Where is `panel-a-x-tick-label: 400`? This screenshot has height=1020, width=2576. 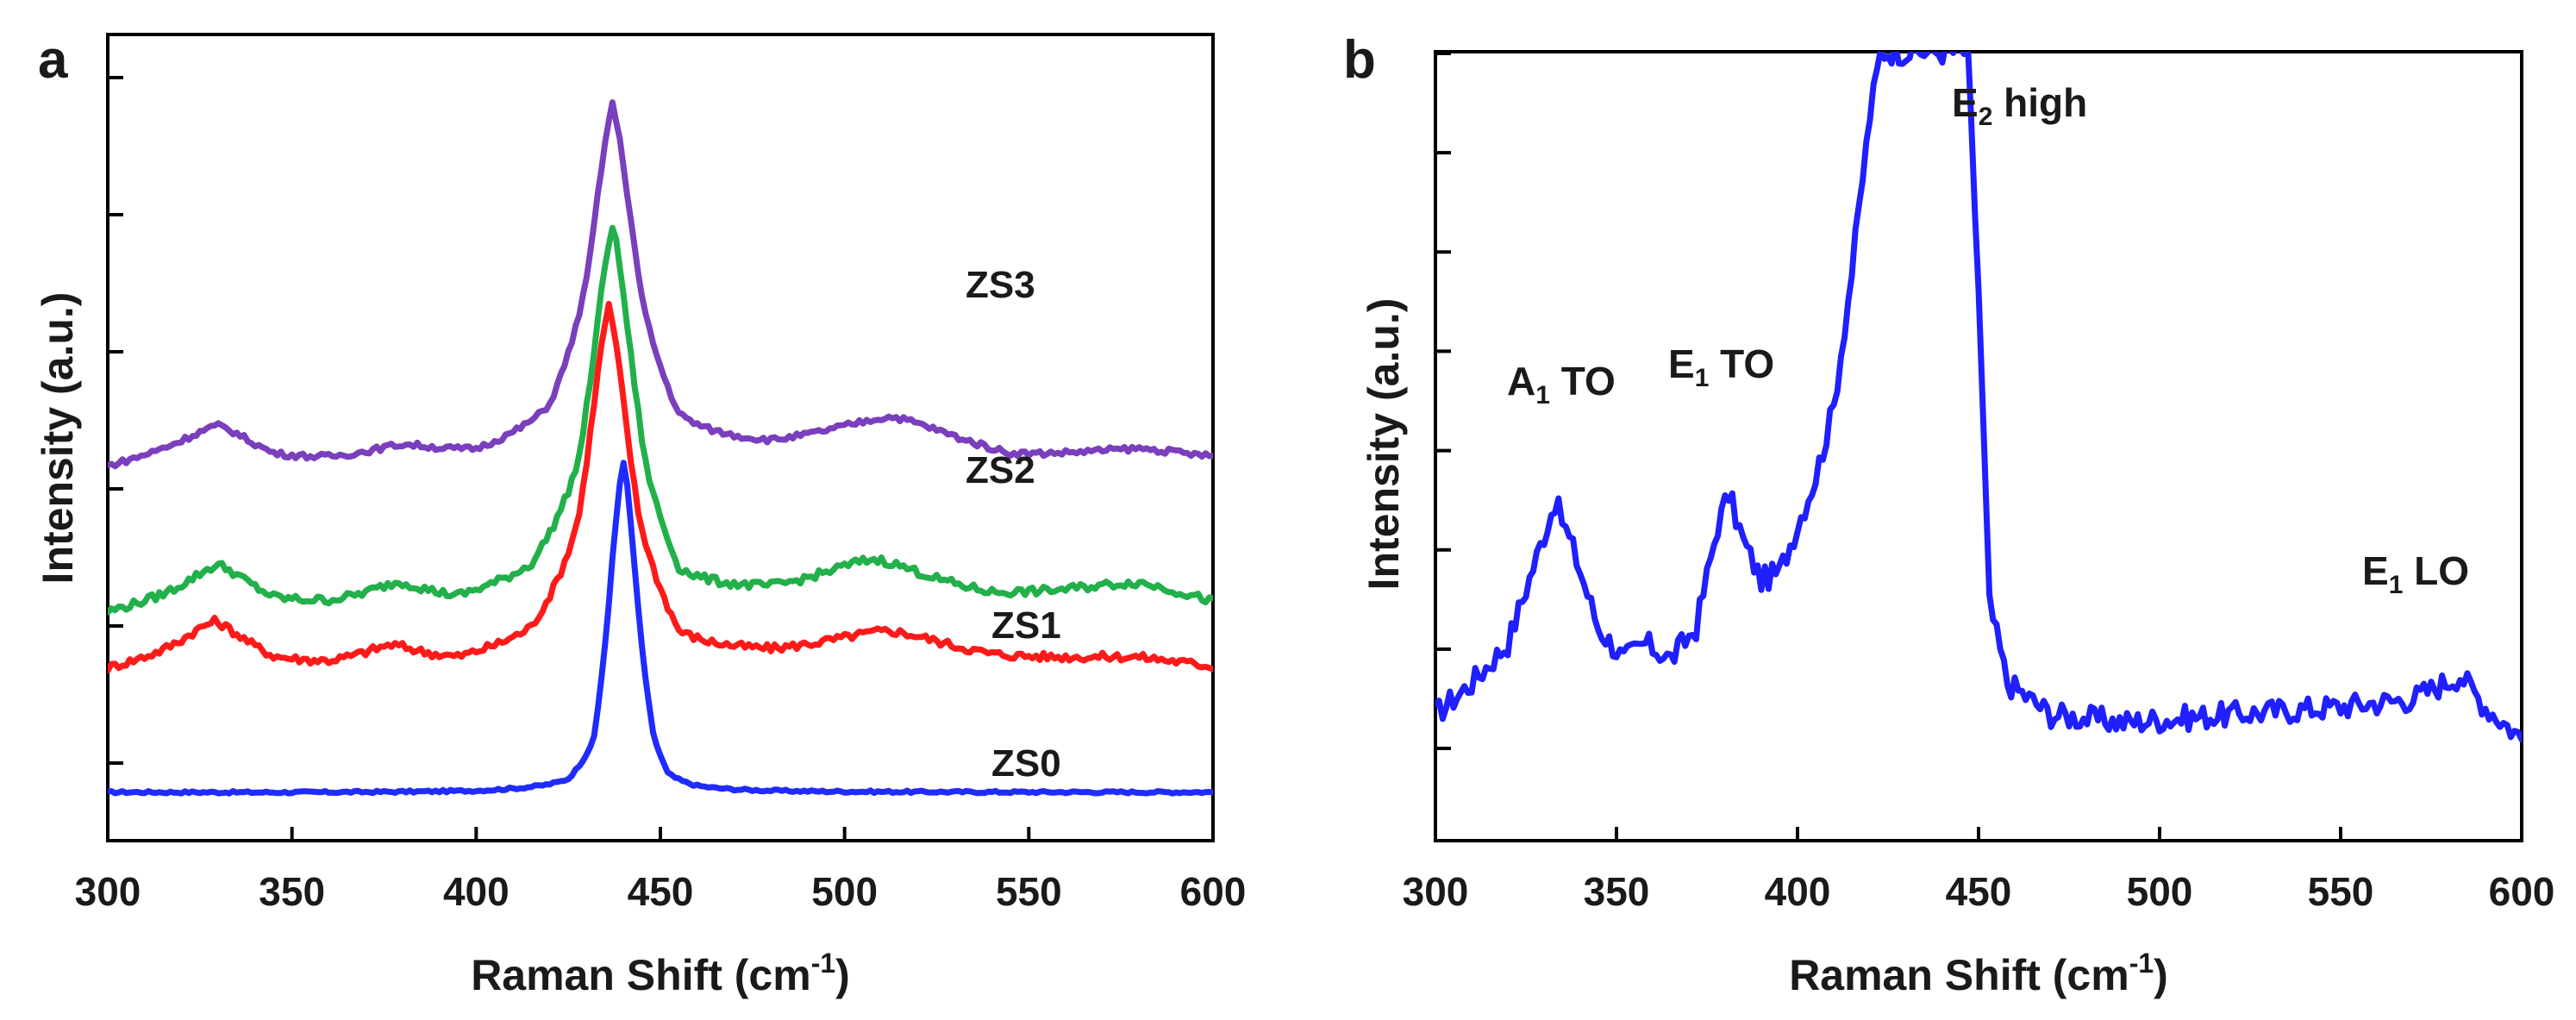
panel-a-x-tick-label: 400 is located at coordinates (476, 892).